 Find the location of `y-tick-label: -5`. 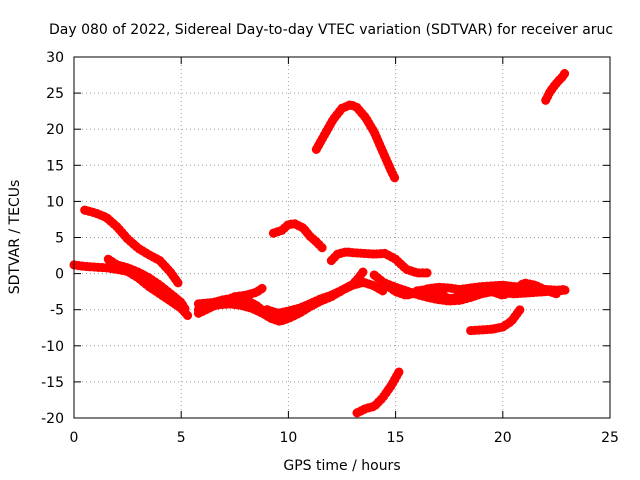

y-tick-label: -5 is located at coordinates (57, 311).